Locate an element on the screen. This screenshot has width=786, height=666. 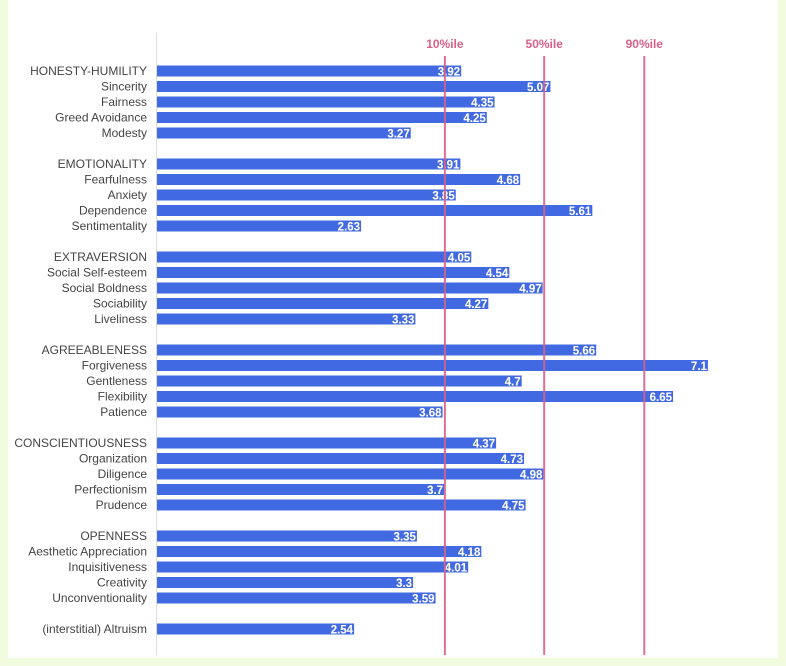
category-label: Sociability is located at coordinates (120, 304).